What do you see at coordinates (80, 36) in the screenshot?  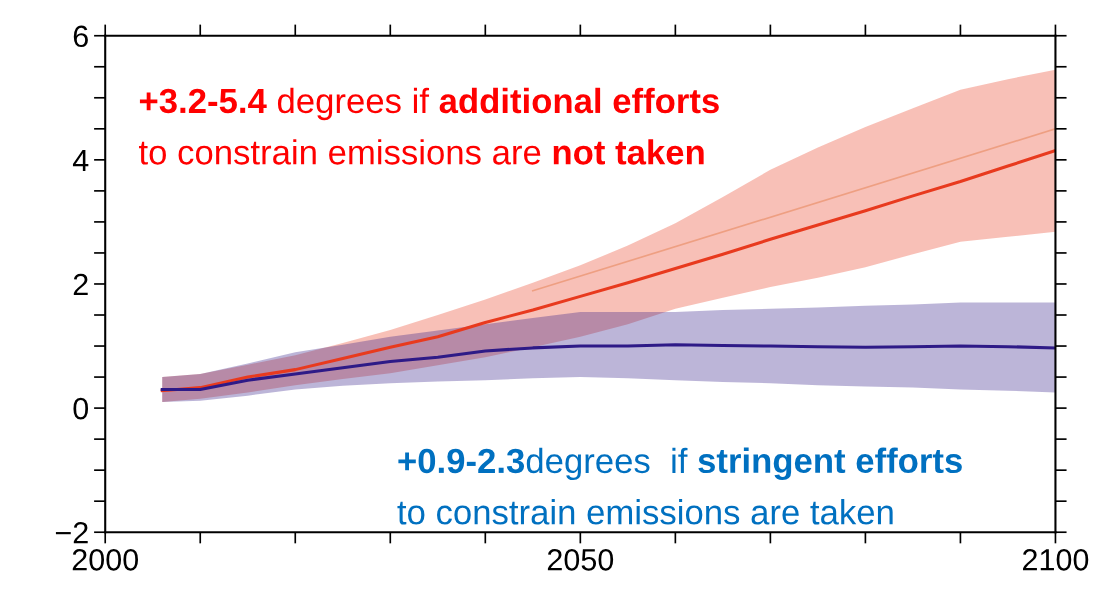 I see `y-tick-label: 6` at bounding box center [80, 36].